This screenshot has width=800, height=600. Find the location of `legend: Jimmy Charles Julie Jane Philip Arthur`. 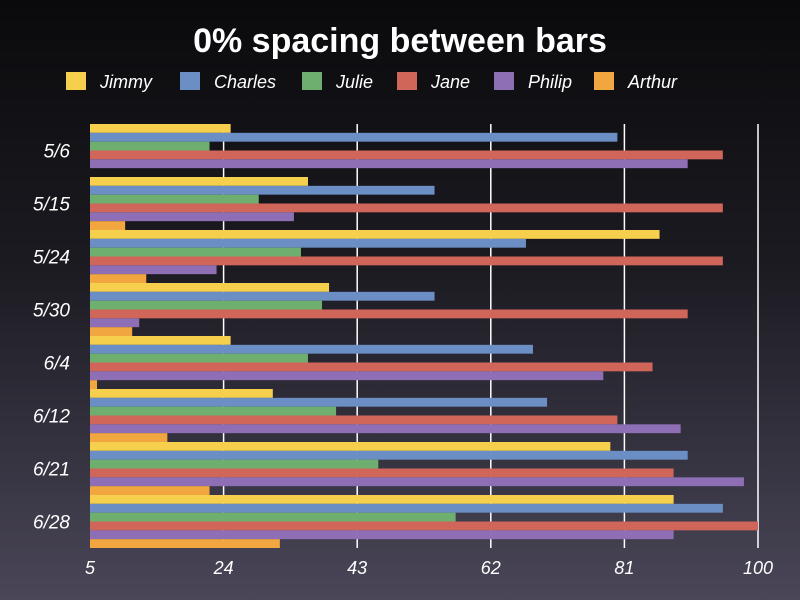

legend: Jimmy Charles Julie Jane Philip Arthur is located at coordinates (372, 82).